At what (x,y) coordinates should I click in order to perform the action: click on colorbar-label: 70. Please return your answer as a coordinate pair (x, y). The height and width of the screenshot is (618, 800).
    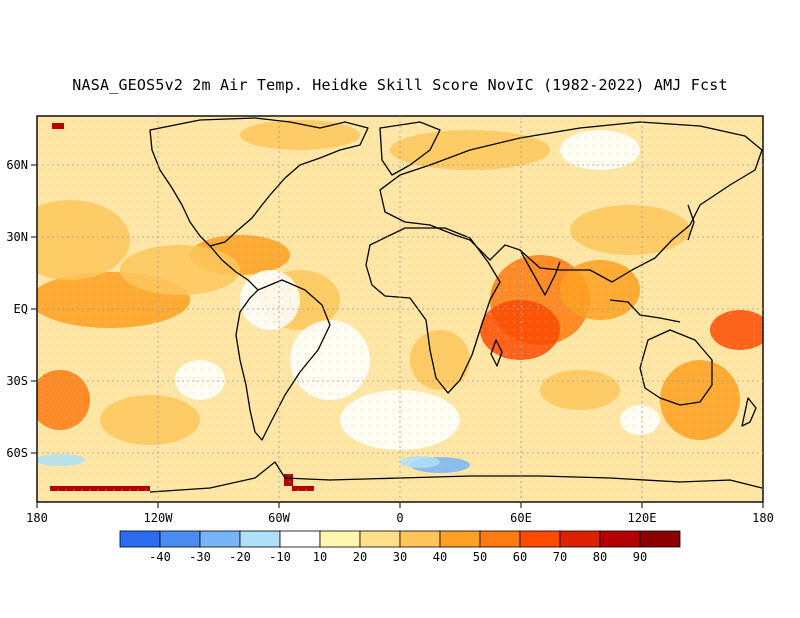
    Looking at the image, I should click on (560, 557).